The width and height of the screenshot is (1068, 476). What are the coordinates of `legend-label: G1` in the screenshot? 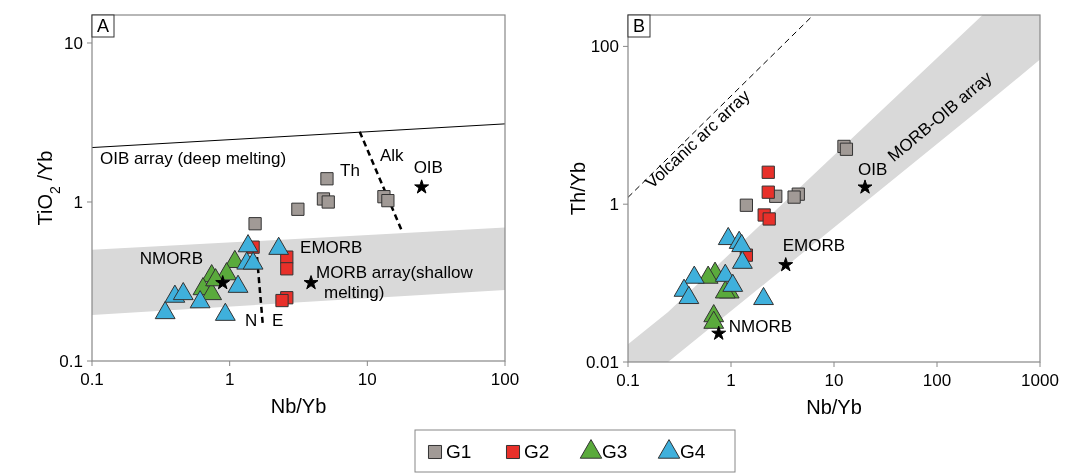 It's located at (459, 451).